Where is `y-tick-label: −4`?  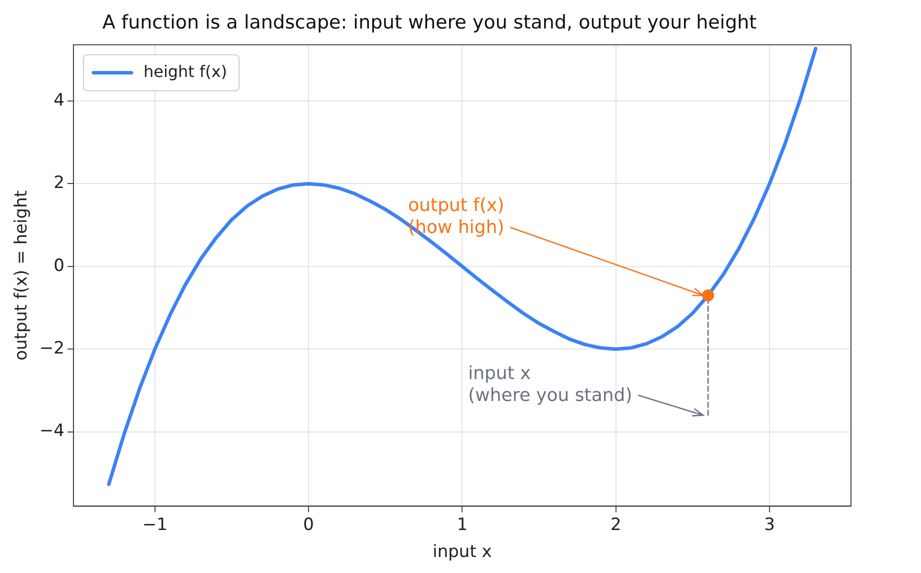 y-tick-label: −4 is located at coordinates (51, 431).